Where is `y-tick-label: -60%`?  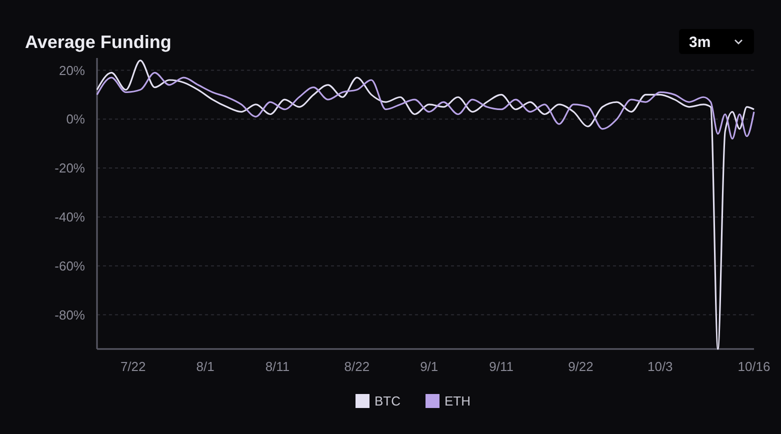 y-tick-label: -60% is located at coordinates (70, 266).